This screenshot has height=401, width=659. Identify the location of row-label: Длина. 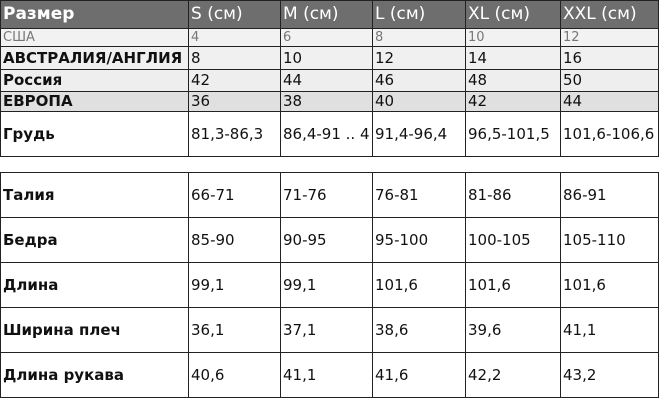
(94, 285).